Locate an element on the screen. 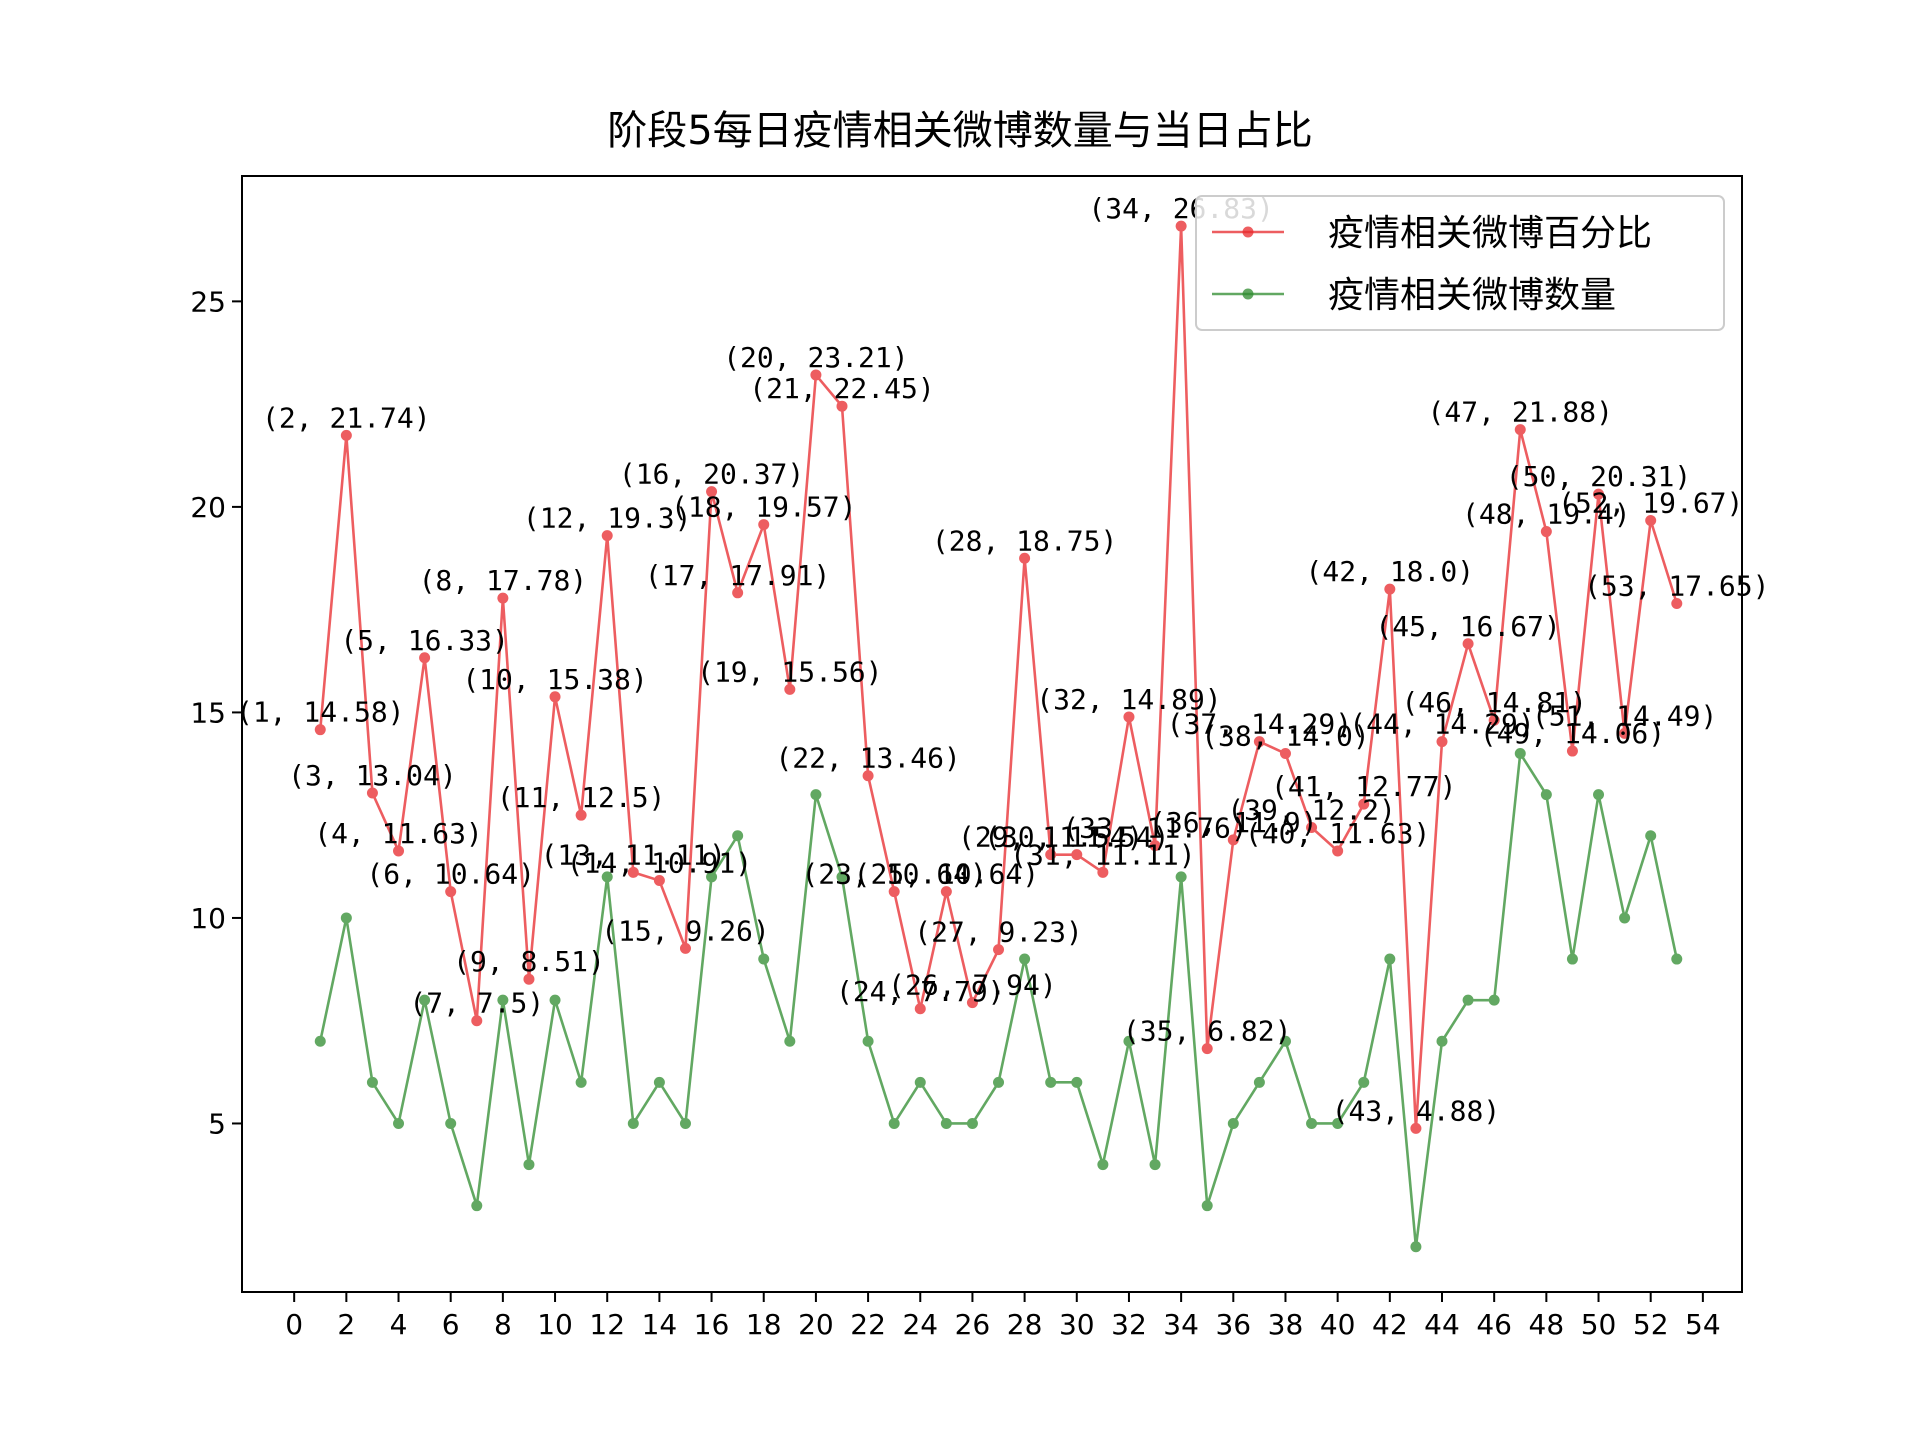 This screenshot has height=1440, width=1920. legend-label: 疫情相关微博百分比 is located at coordinates (1490, 233).